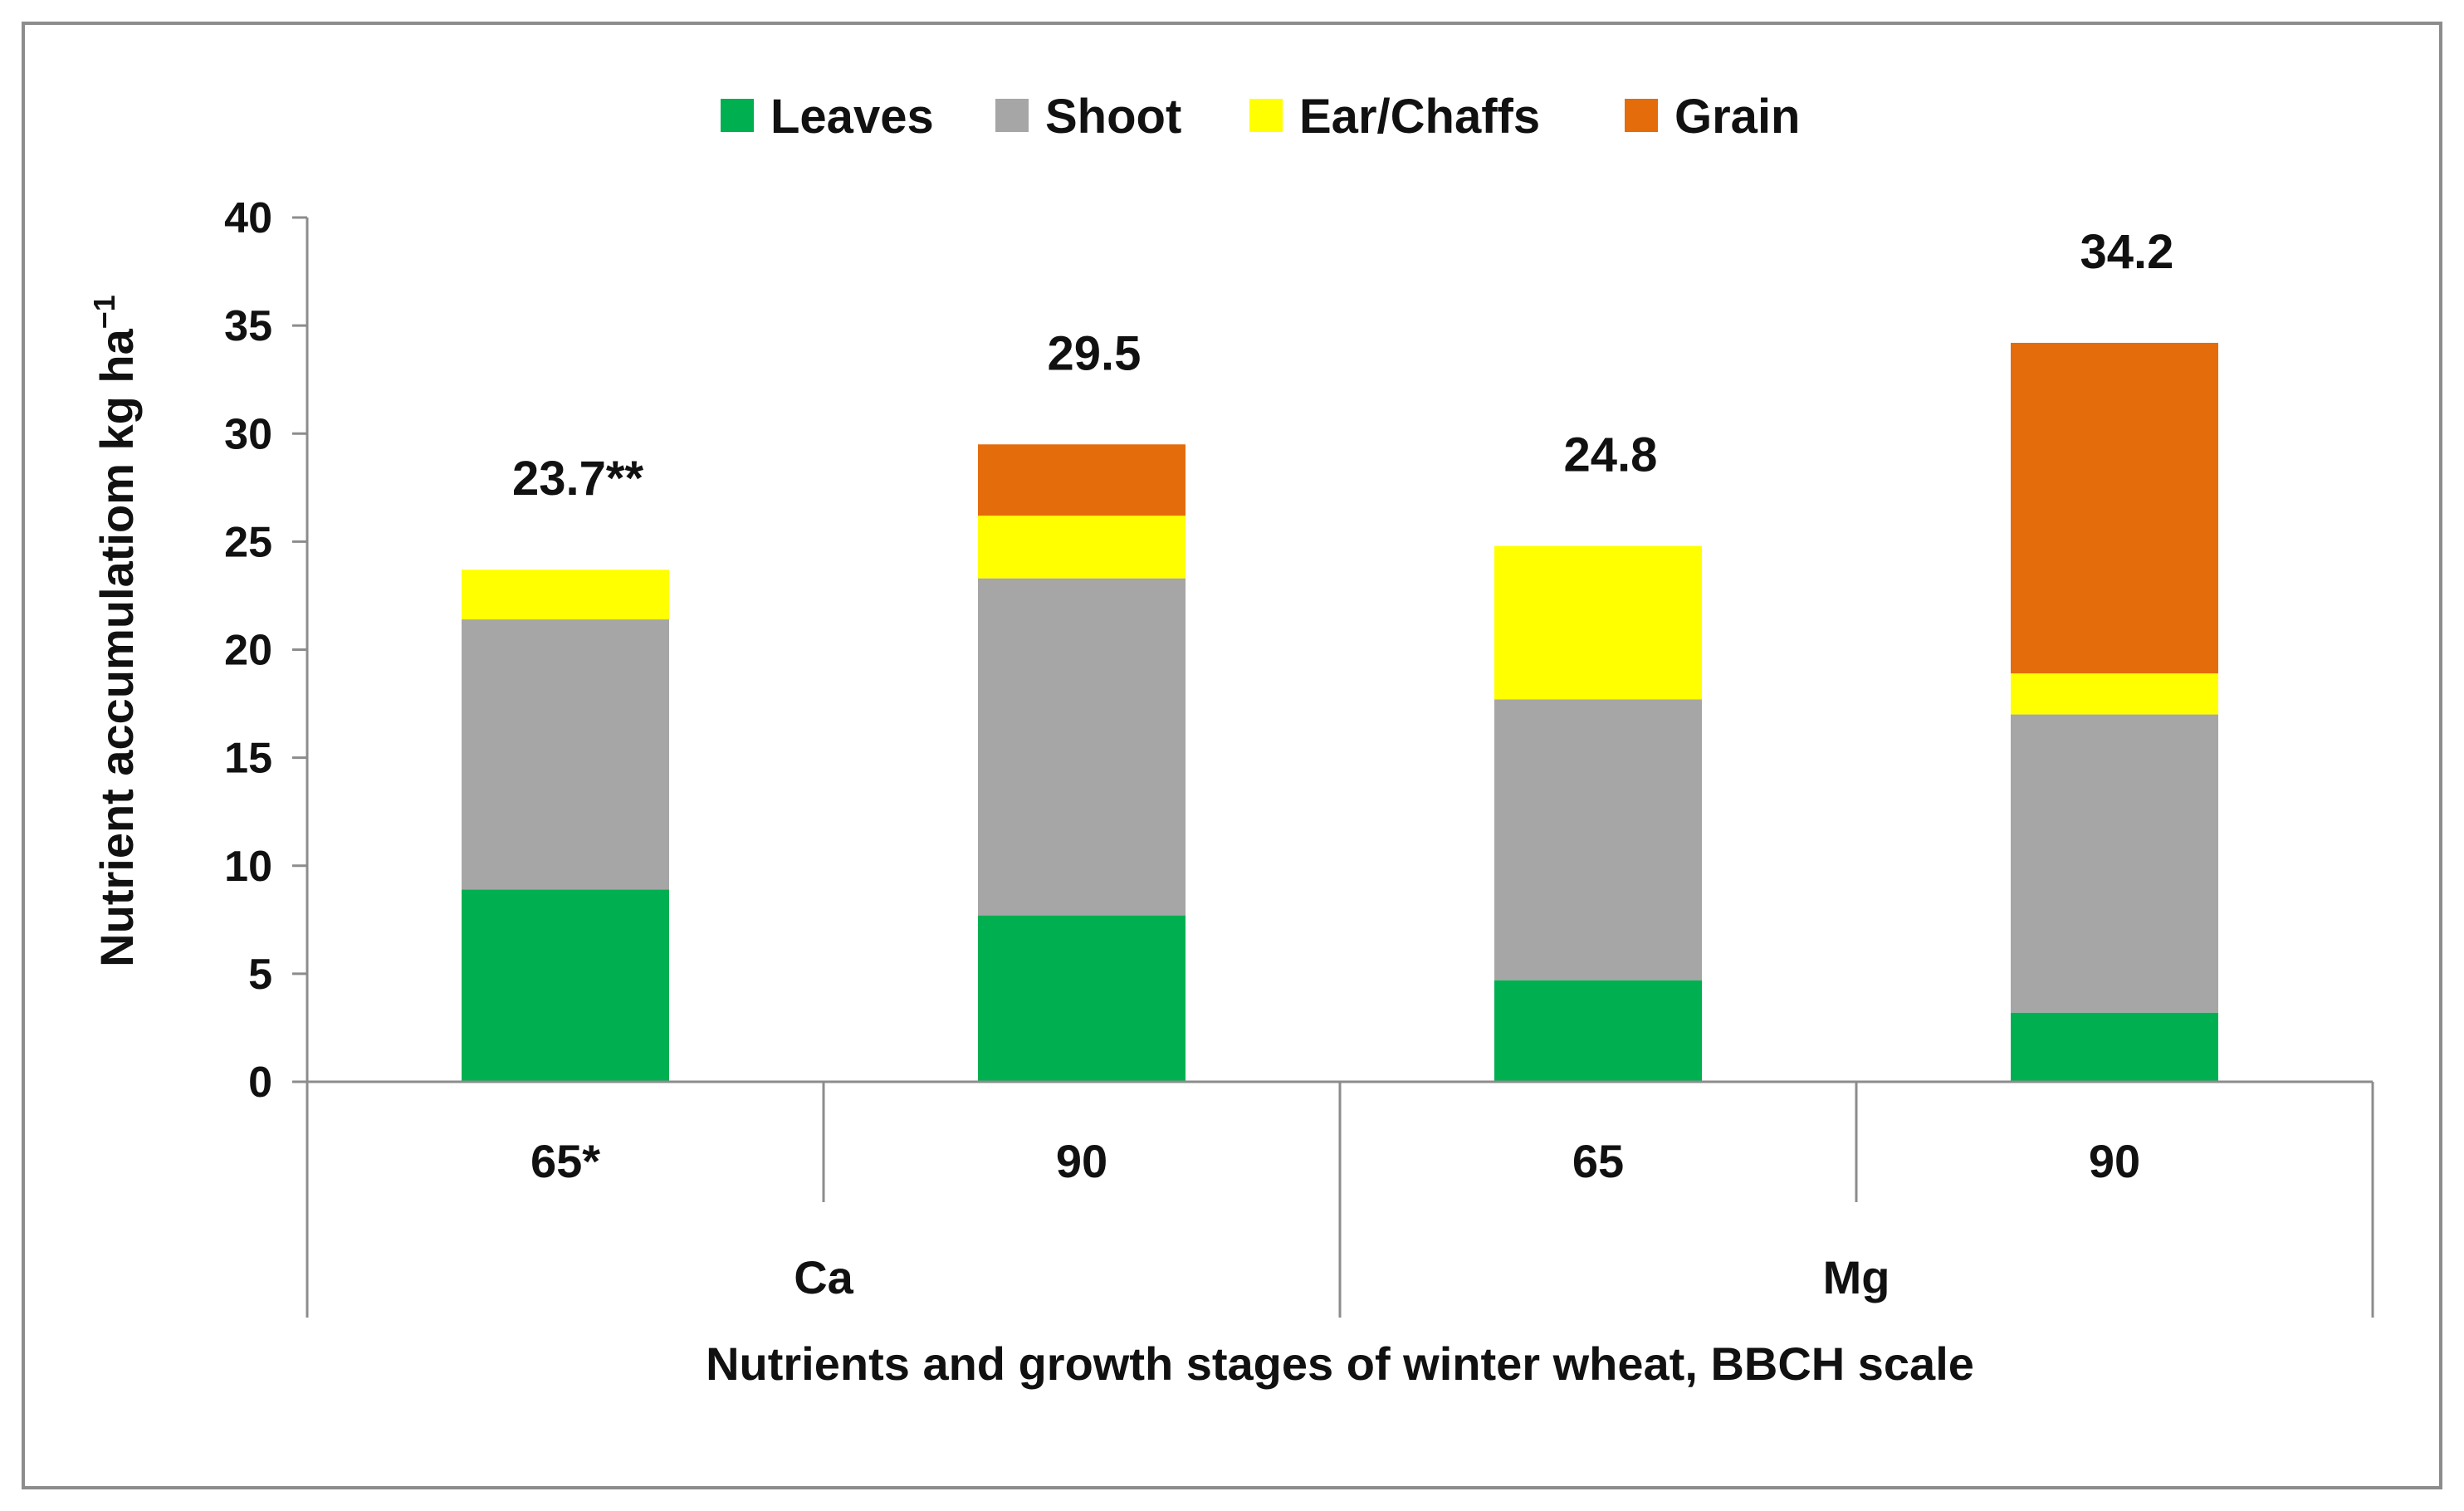 This screenshot has width=2464, height=1511. Describe the element at coordinates (1012, 116) in the screenshot. I see `legend-swatch-shoot` at that location.